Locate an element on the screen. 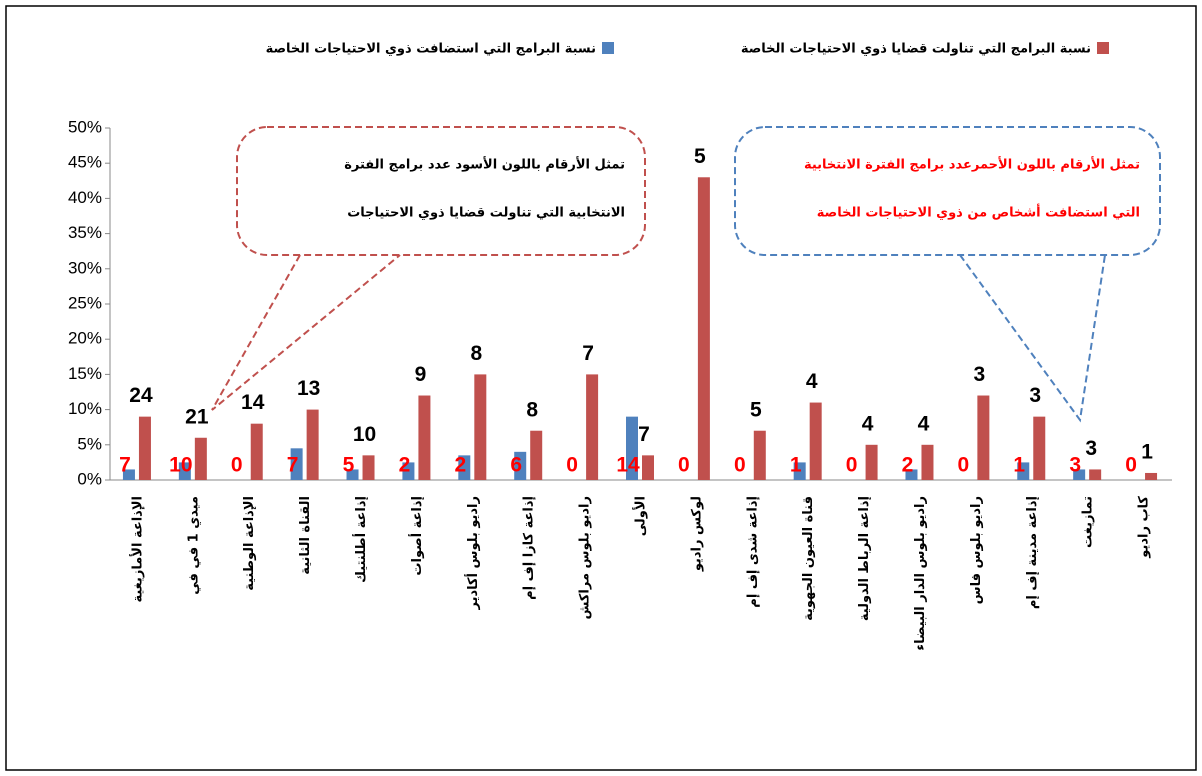 The width and height of the screenshot is (1202, 776). x-tick-label: قناة العيون الجهوية is located at coordinates (808, 558).